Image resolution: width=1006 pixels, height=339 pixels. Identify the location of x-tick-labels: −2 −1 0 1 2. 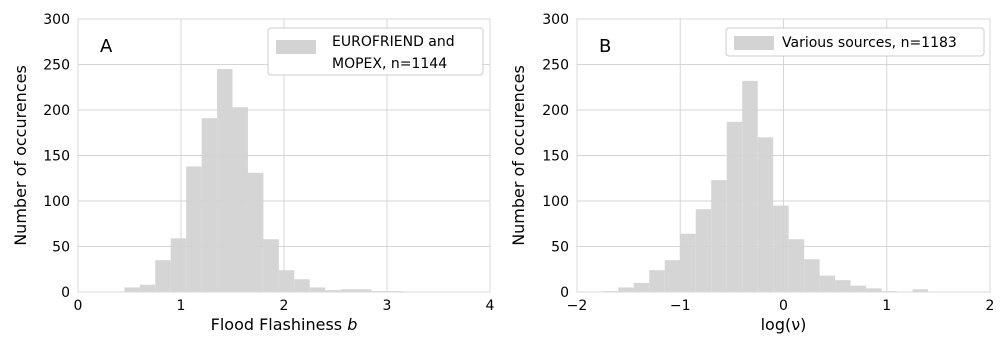
(781, 306).